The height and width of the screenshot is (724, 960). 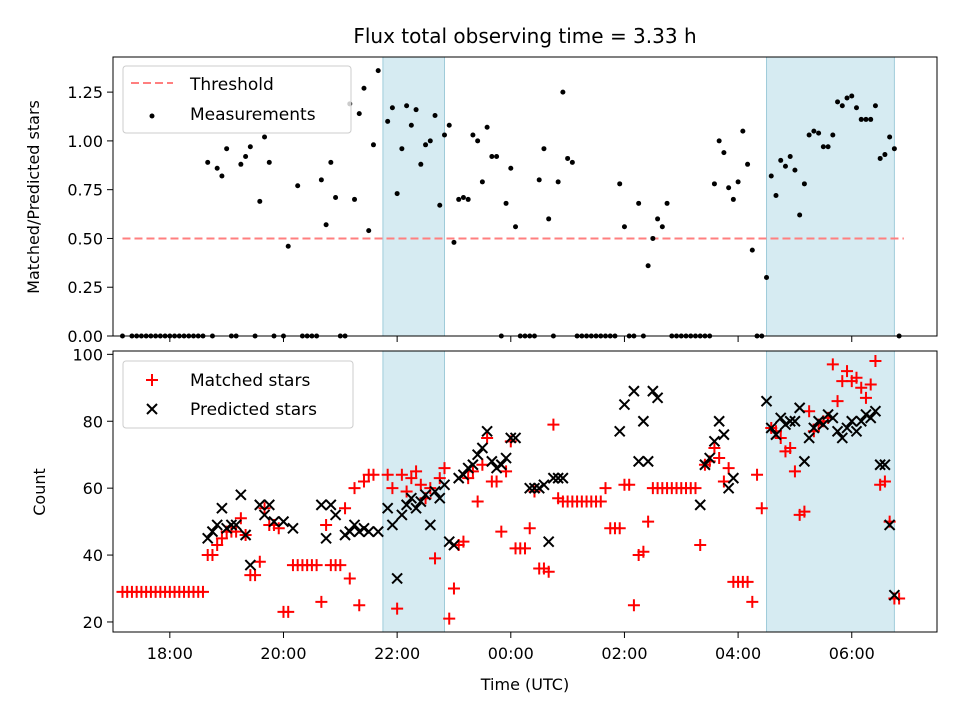 I want to click on top-legend: Threshold Measurements, so click(x=237, y=99).